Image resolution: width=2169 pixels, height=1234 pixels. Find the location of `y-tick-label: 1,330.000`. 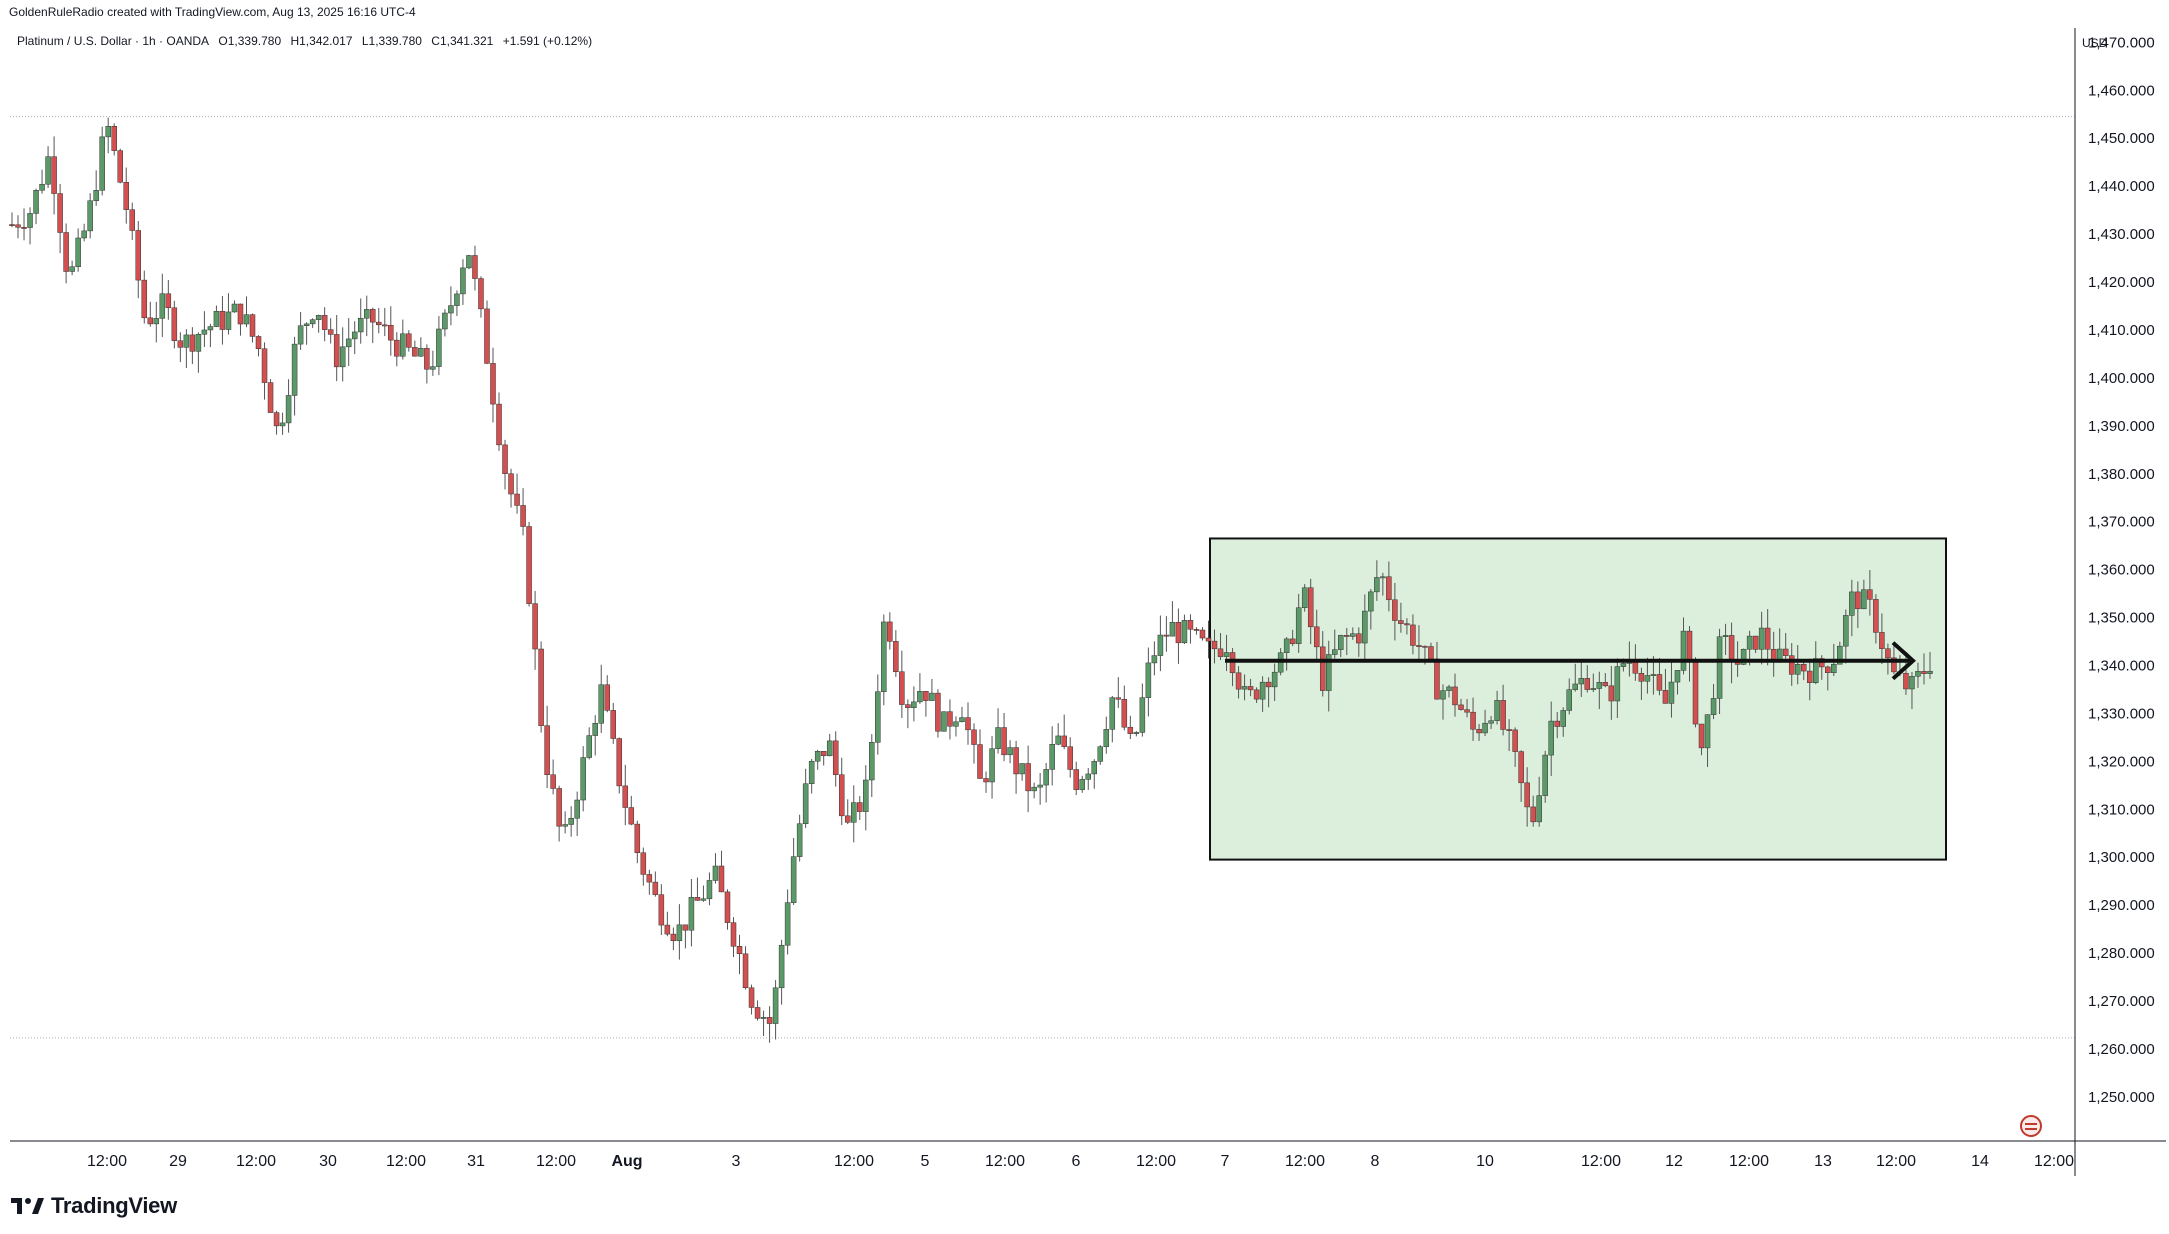

y-tick-label: 1,330.000 is located at coordinates (2121, 713).